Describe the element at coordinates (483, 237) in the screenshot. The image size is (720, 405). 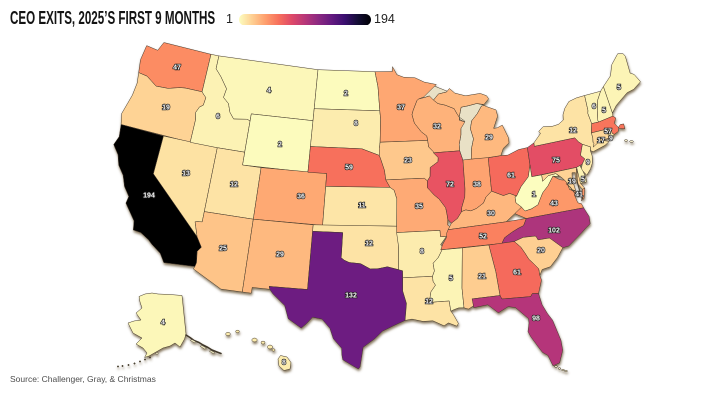
I see `svg-text: 52` at that location.